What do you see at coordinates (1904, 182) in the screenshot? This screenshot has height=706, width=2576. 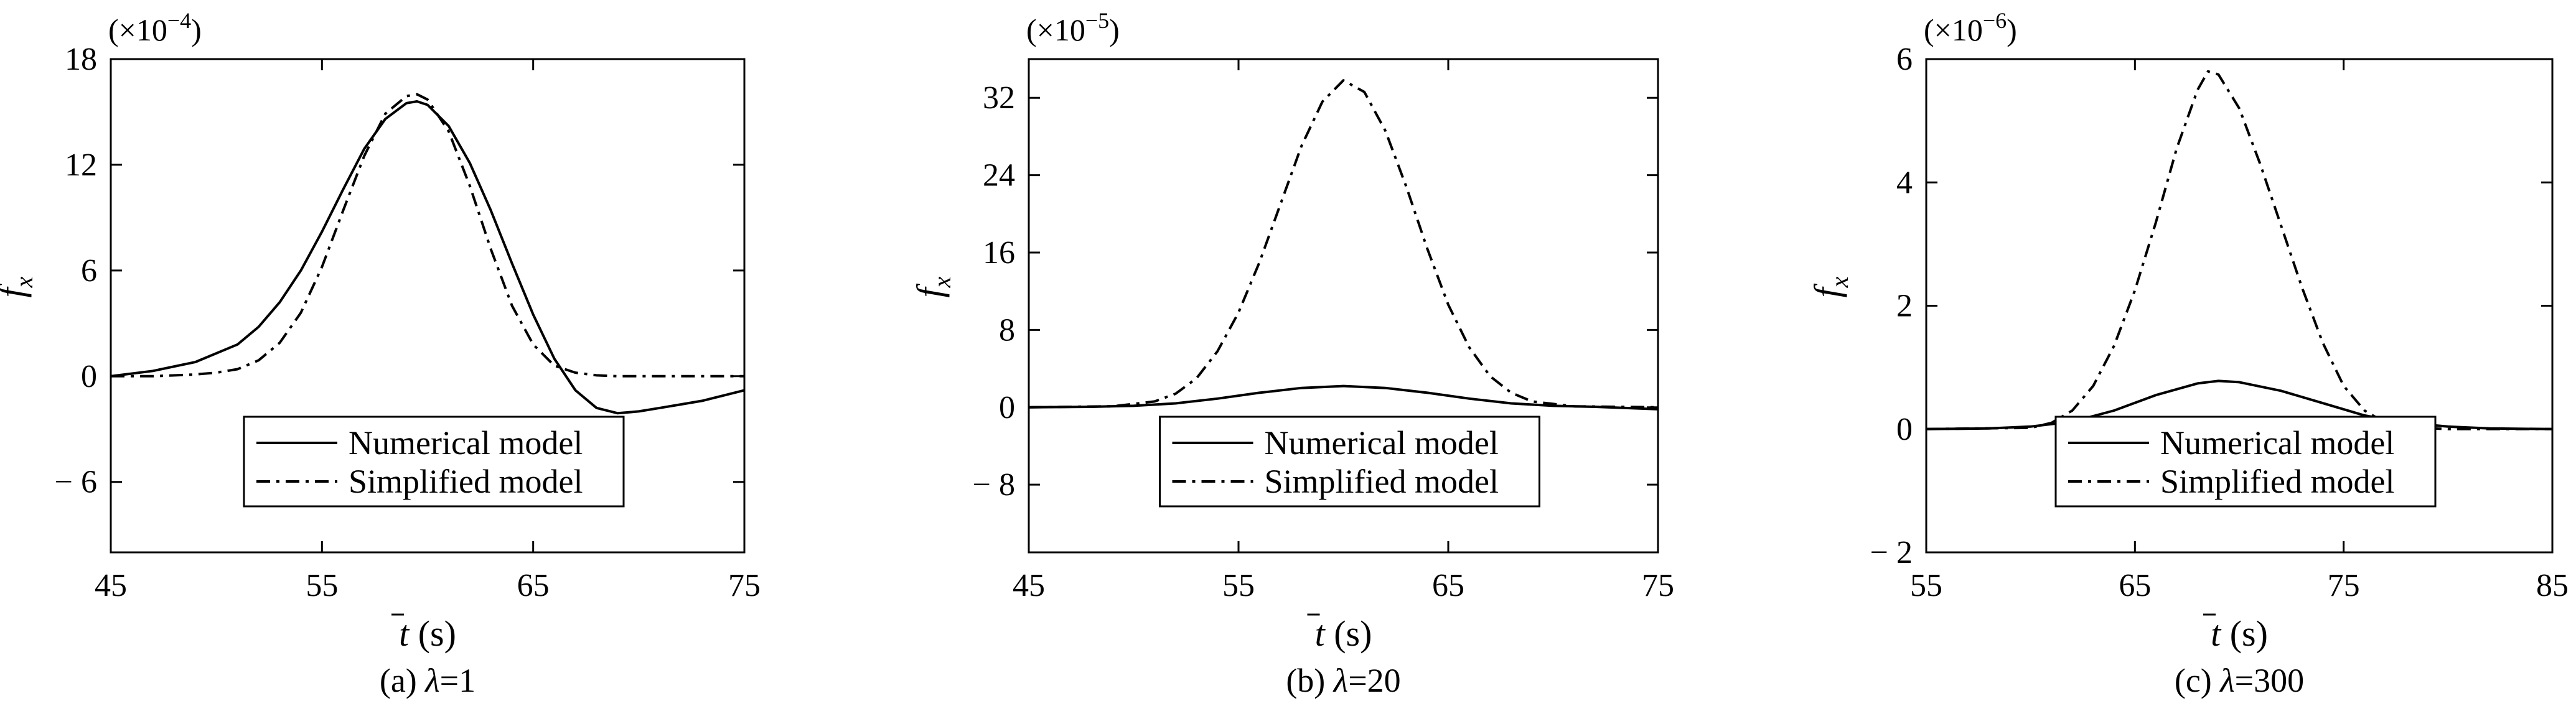 I see `y-tick-label: 4` at bounding box center [1904, 182].